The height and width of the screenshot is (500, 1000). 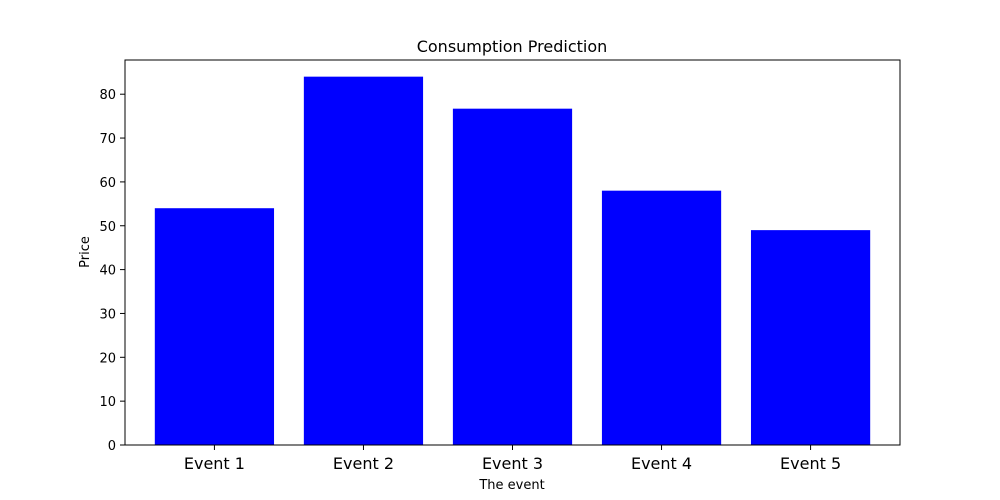 What do you see at coordinates (214, 463) in the screenshot?
I see `x-tick-label: Event 1` at bounding box center [214, 463].